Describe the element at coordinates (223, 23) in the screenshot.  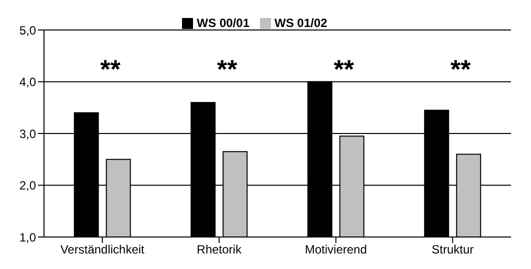
I see `legend-label: WS 00/01` at that location.